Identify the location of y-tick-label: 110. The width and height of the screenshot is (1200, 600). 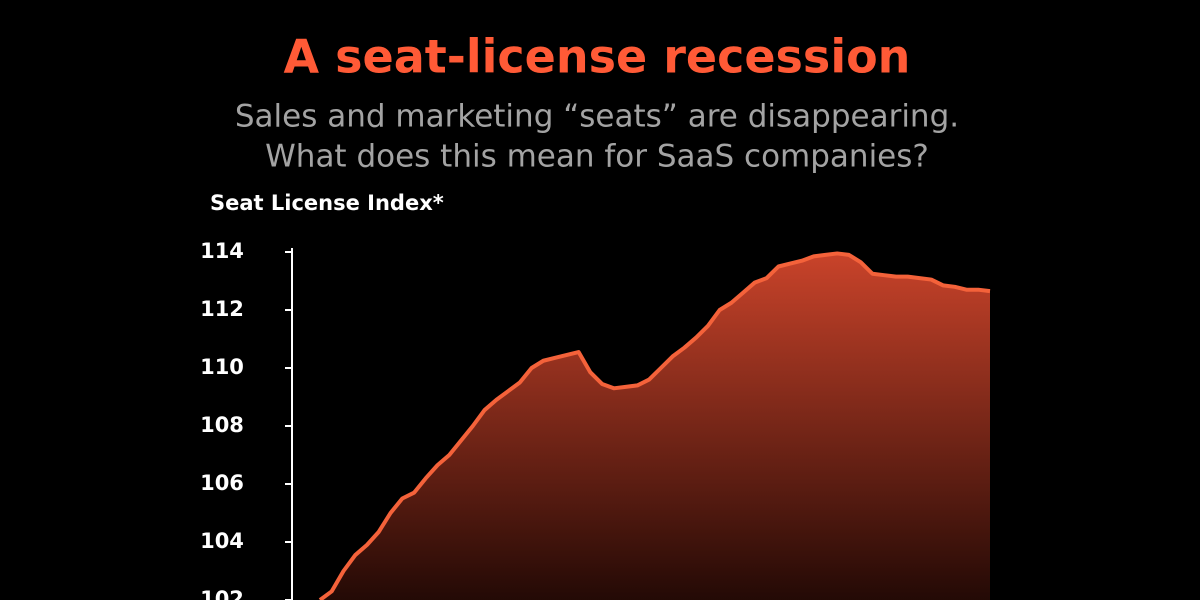
(222, 367).